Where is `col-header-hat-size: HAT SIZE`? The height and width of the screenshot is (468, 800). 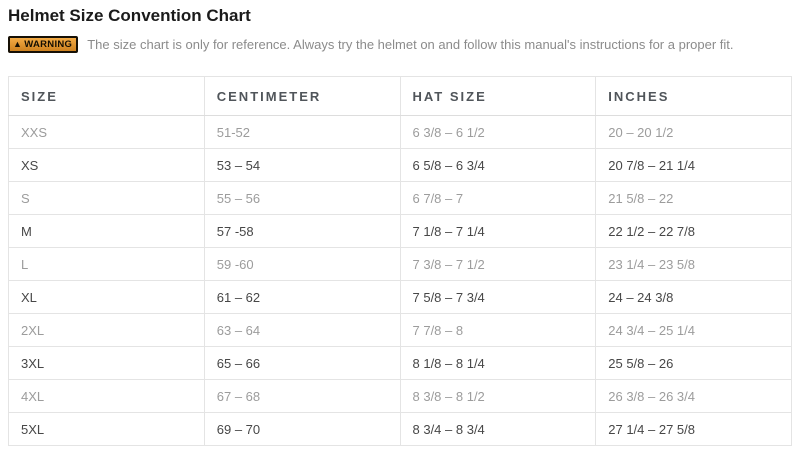 col-header-hat-size: HAT SIZE is located at coordinates (498, 96).